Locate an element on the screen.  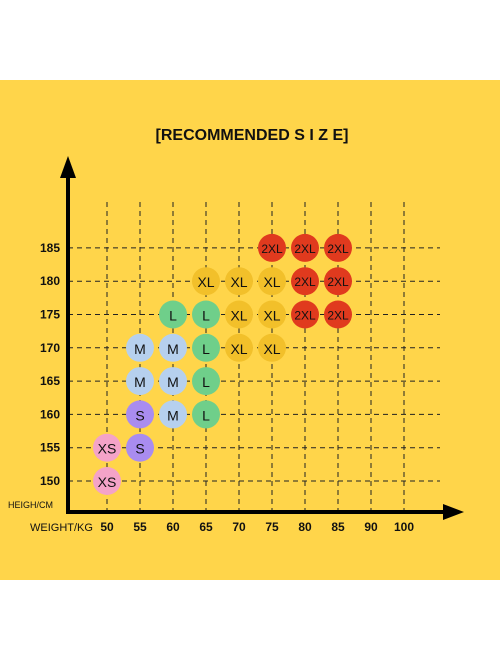
y-axis-label: HEIGH/CM is located at coordinates (30, 505).